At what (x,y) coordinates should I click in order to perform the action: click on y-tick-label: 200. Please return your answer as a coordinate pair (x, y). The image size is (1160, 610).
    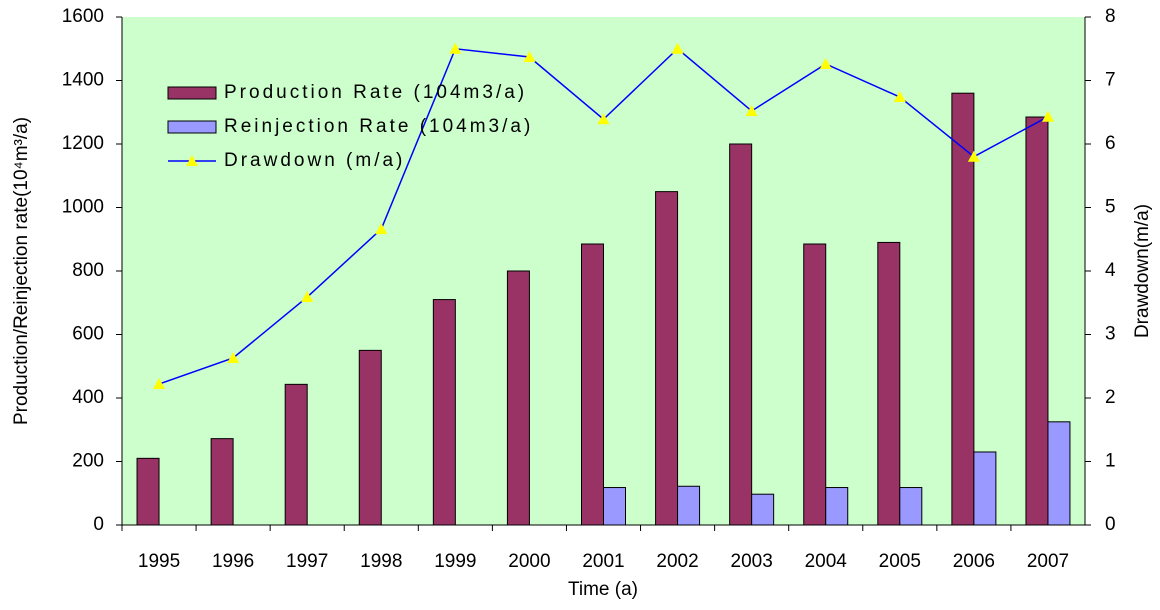
    Looking at the image, I should click on (88, 461).